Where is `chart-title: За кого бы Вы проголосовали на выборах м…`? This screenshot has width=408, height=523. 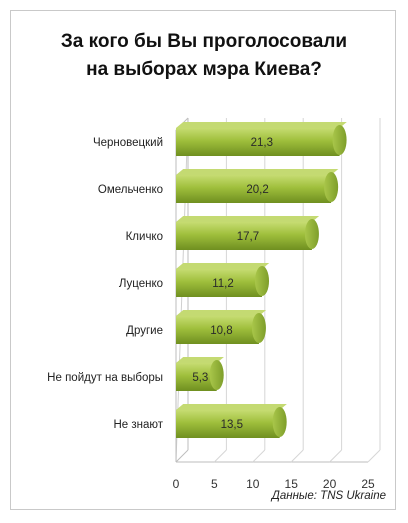
chart-title: За кого бы Вы проголосовали на выборах м… is located at coordinates (204, 56).